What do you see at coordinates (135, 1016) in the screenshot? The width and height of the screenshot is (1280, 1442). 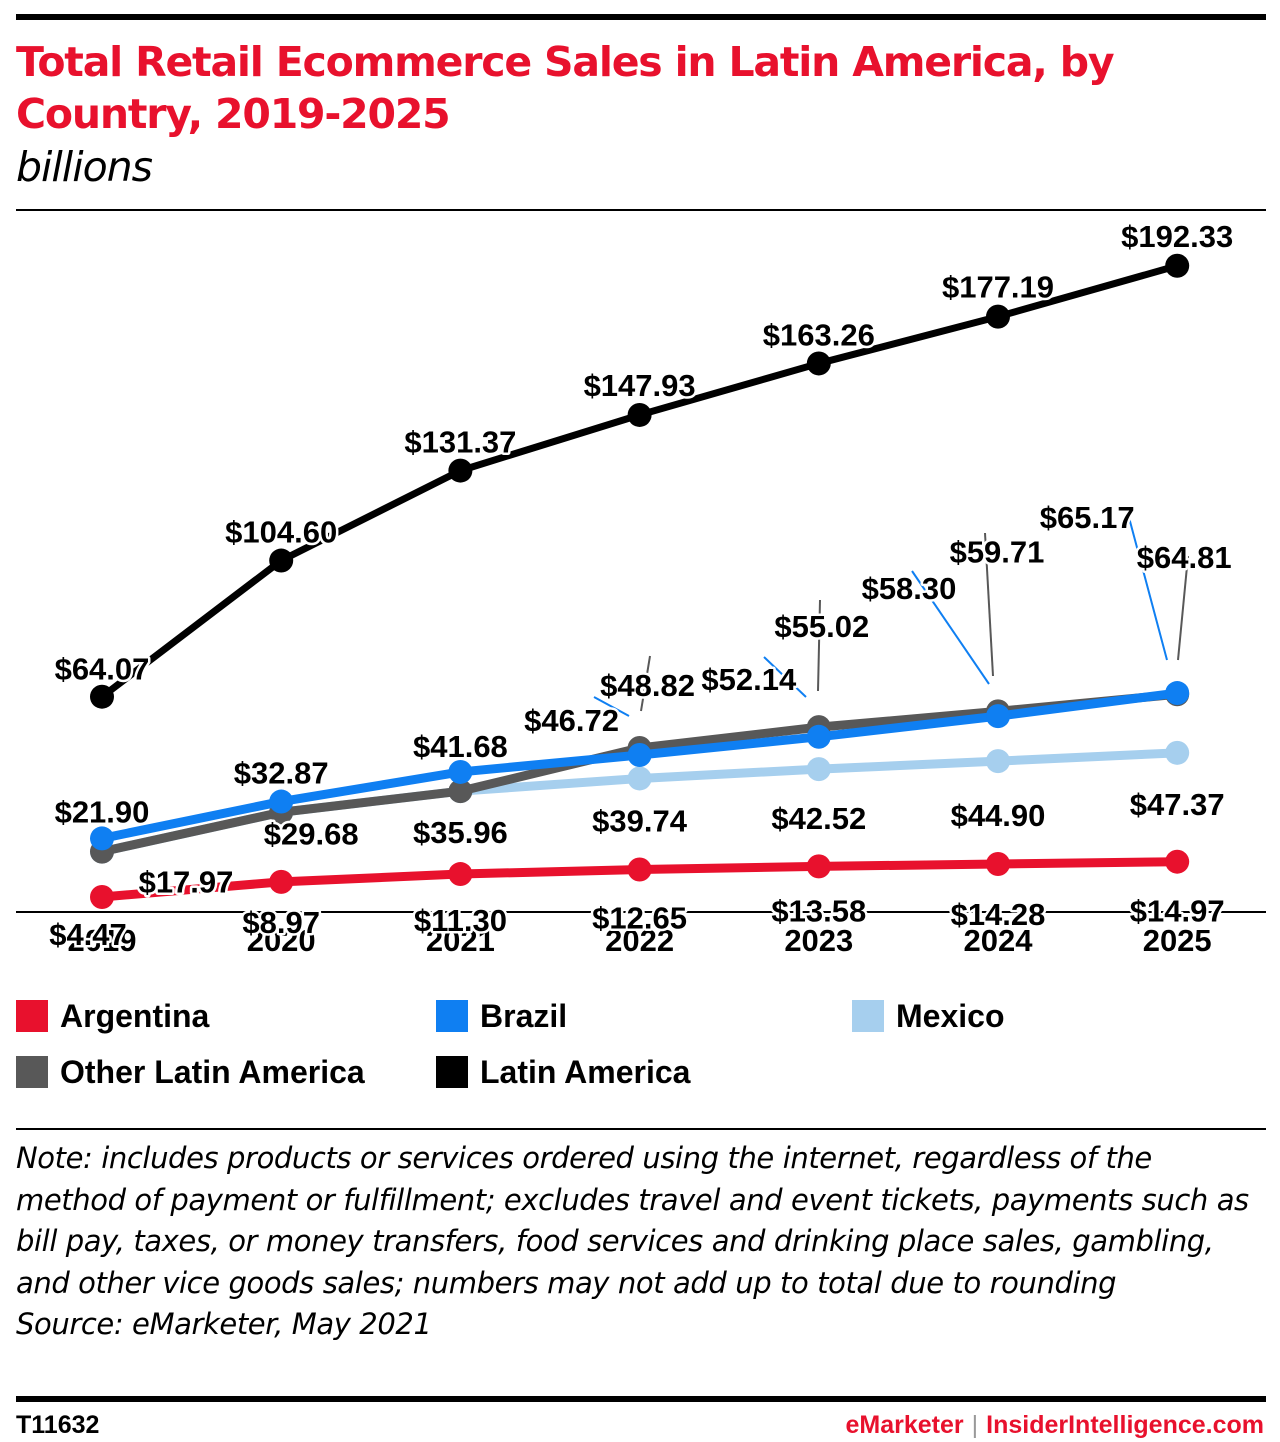 I see `legend-label-argentina: Argentina` at bounding box center [135, 1016].